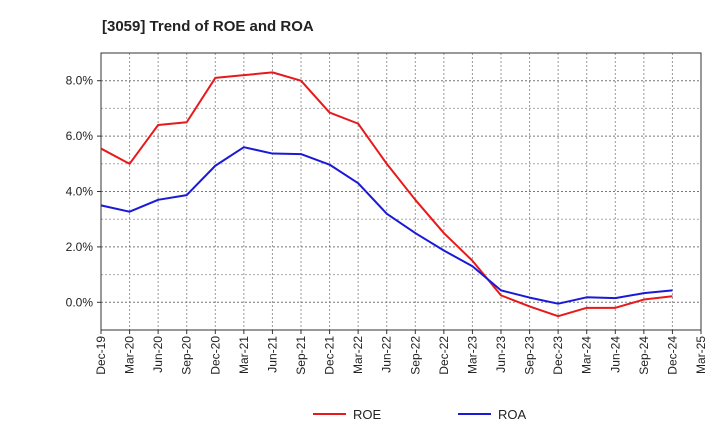  I want to click on x-tick-label: Sep-20, so click(187, 355).